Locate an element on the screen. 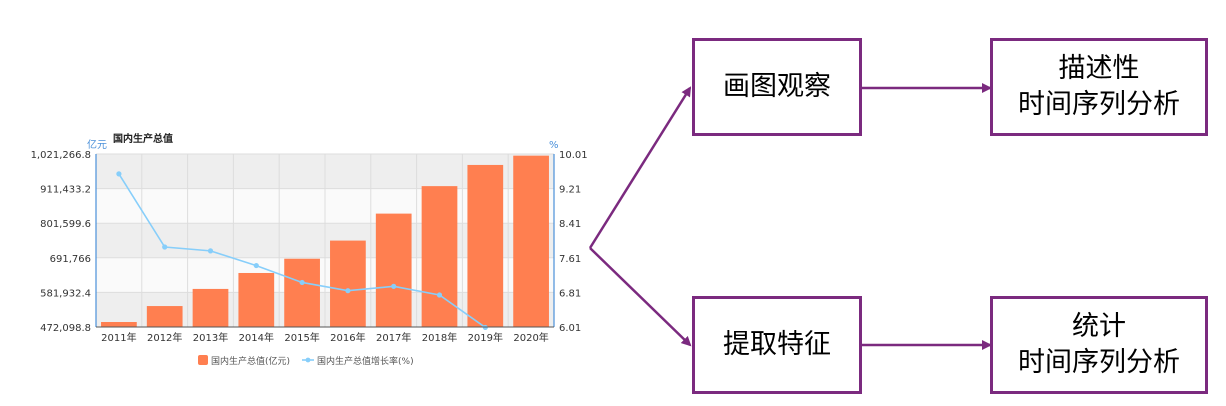 The image size is (1226, 406). y-left-tick-label: 581,932.4 is located at coordinates (65, 293).